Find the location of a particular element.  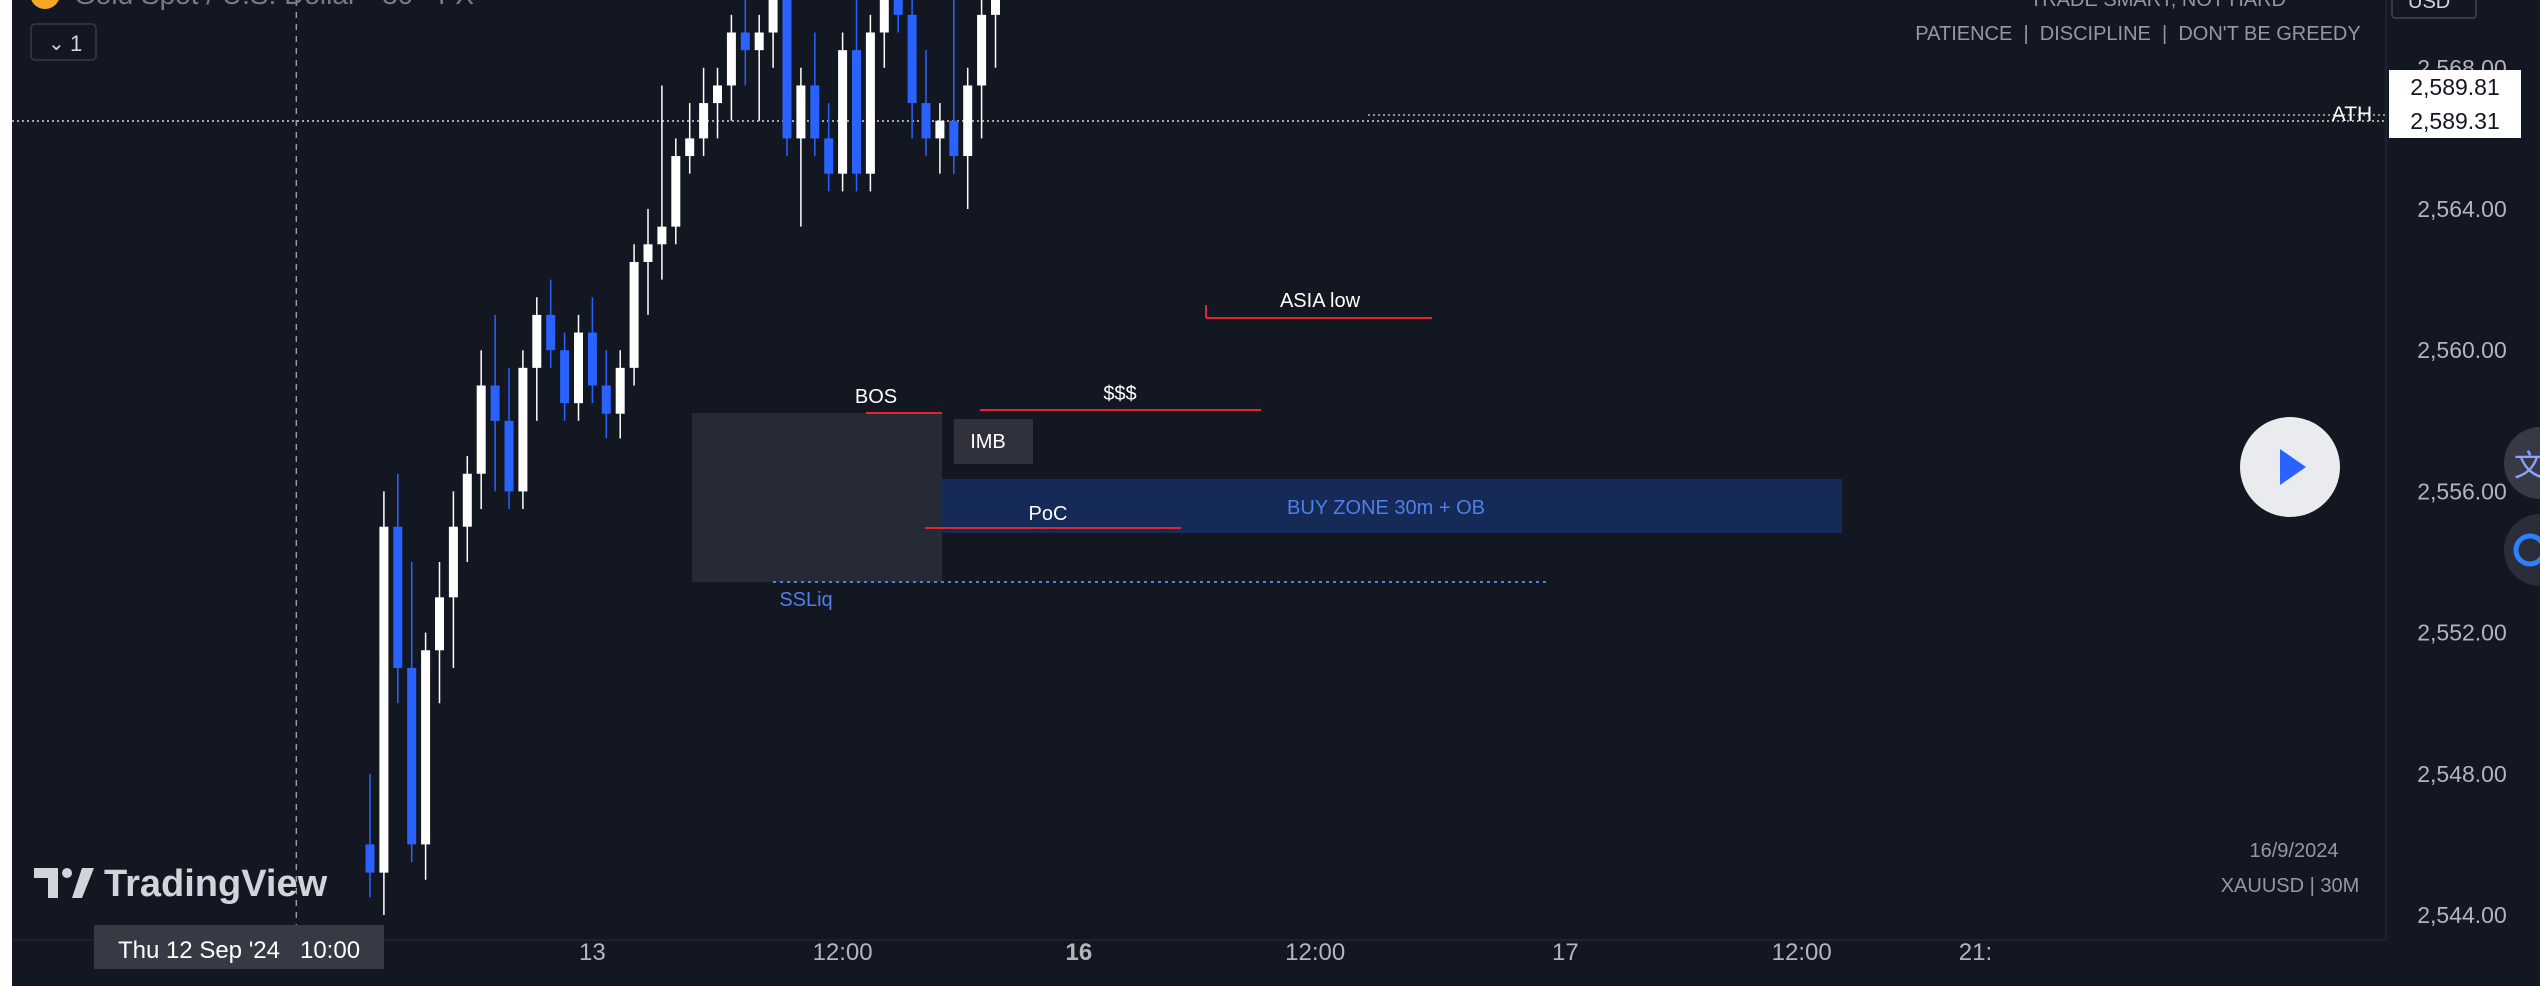

price-axis-panel is located at coordinates (2463, 493).